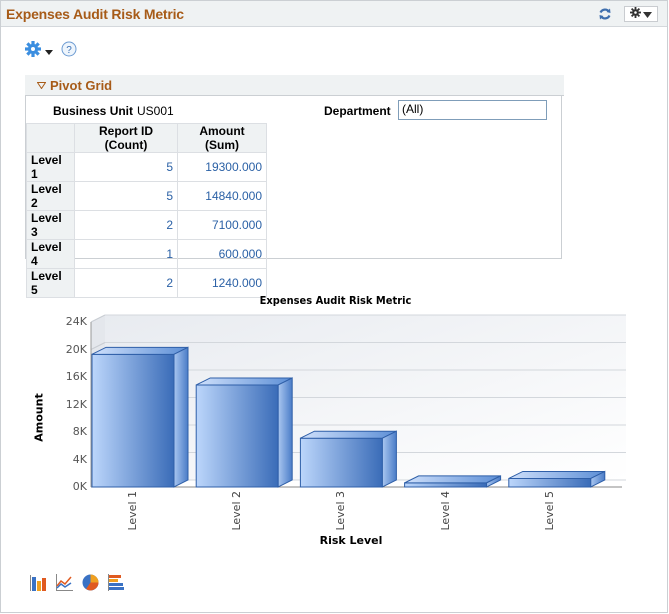 Image resolution: width=669 pixels, height=614 pixels. Describe the element at coordinates (76, 349) in the screenshot. I see `y-tick-label: 20K` at that location.